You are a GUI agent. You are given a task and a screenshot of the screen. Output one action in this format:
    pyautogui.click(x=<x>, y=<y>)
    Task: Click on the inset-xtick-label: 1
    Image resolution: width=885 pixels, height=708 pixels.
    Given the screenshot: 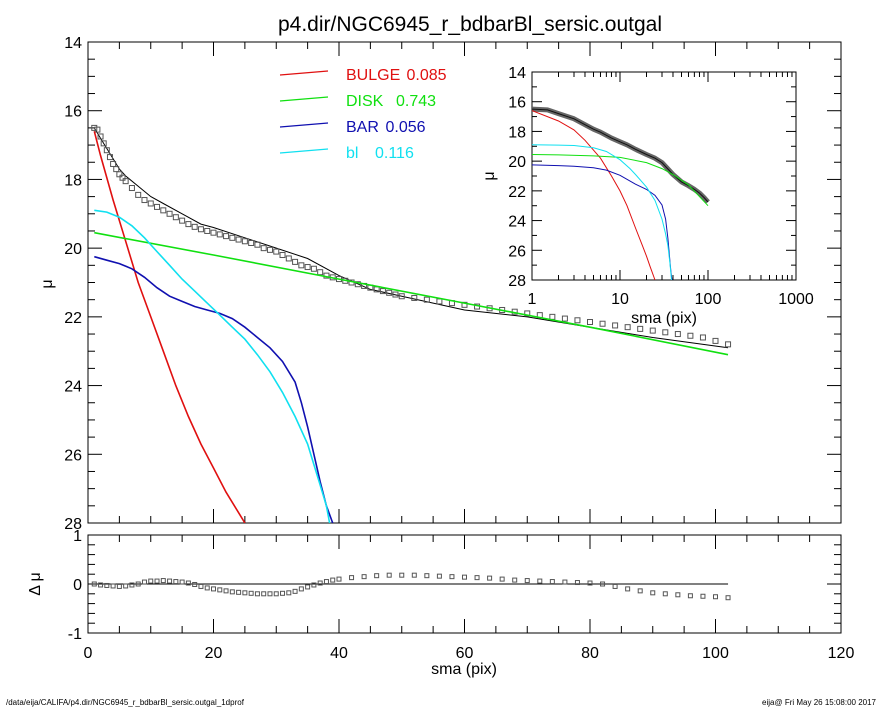 What is the action you would take?
    pyautogui.click(x=532, y=299)
    